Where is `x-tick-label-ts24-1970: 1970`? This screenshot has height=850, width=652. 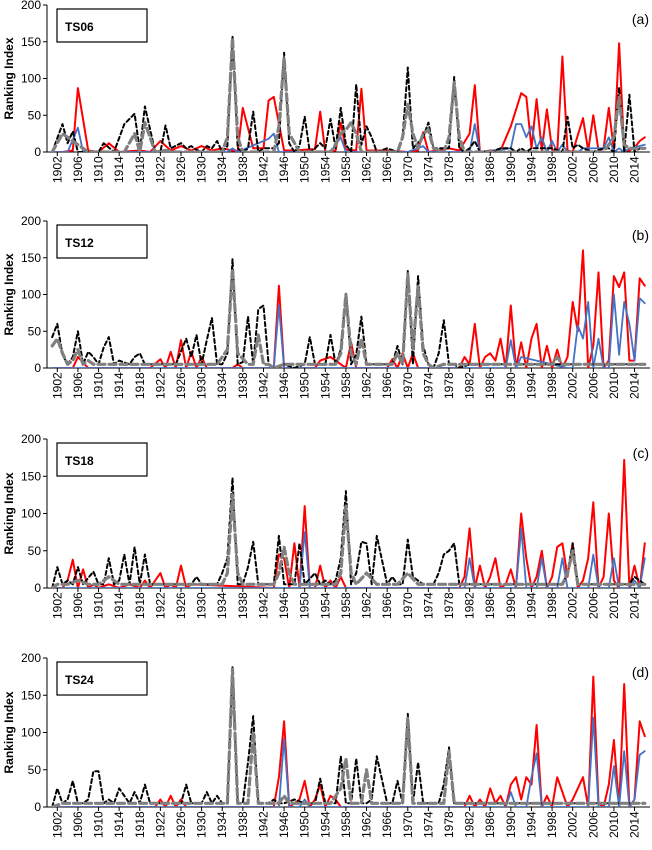 x-tick-label-ts24-1970: 1970 is located at coordinates (408, 824).